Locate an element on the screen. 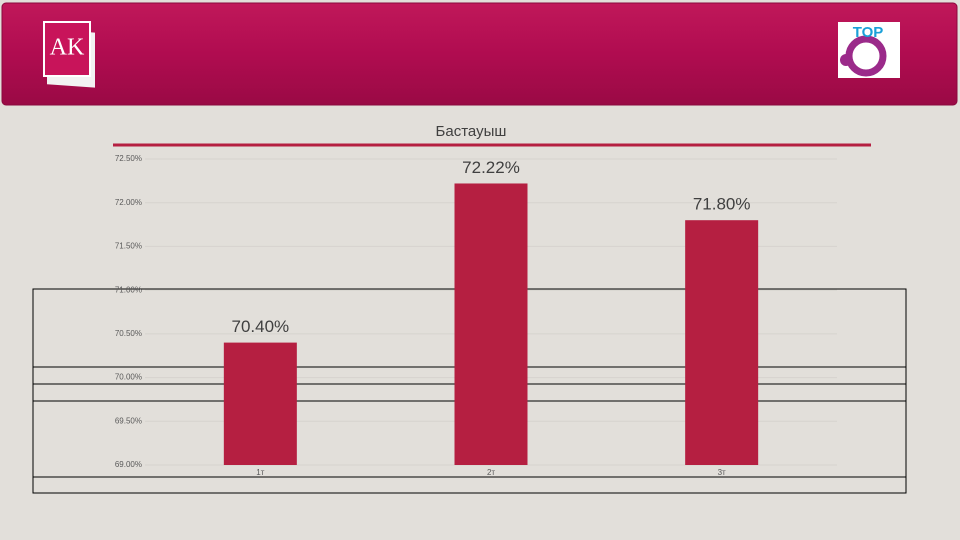 This screenshot has width=960, height=540. logo-text: AK is located at coordinates (67, 48).